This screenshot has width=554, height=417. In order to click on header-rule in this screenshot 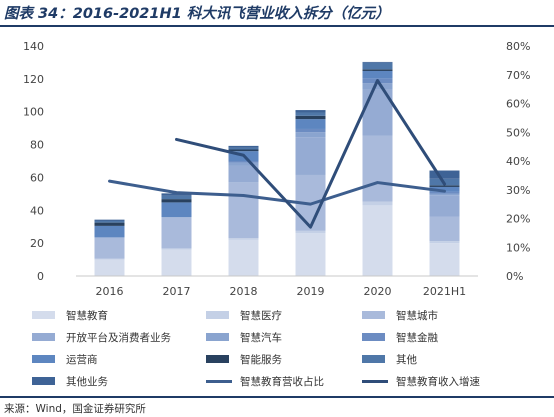, I will do `click(277, 26)`.